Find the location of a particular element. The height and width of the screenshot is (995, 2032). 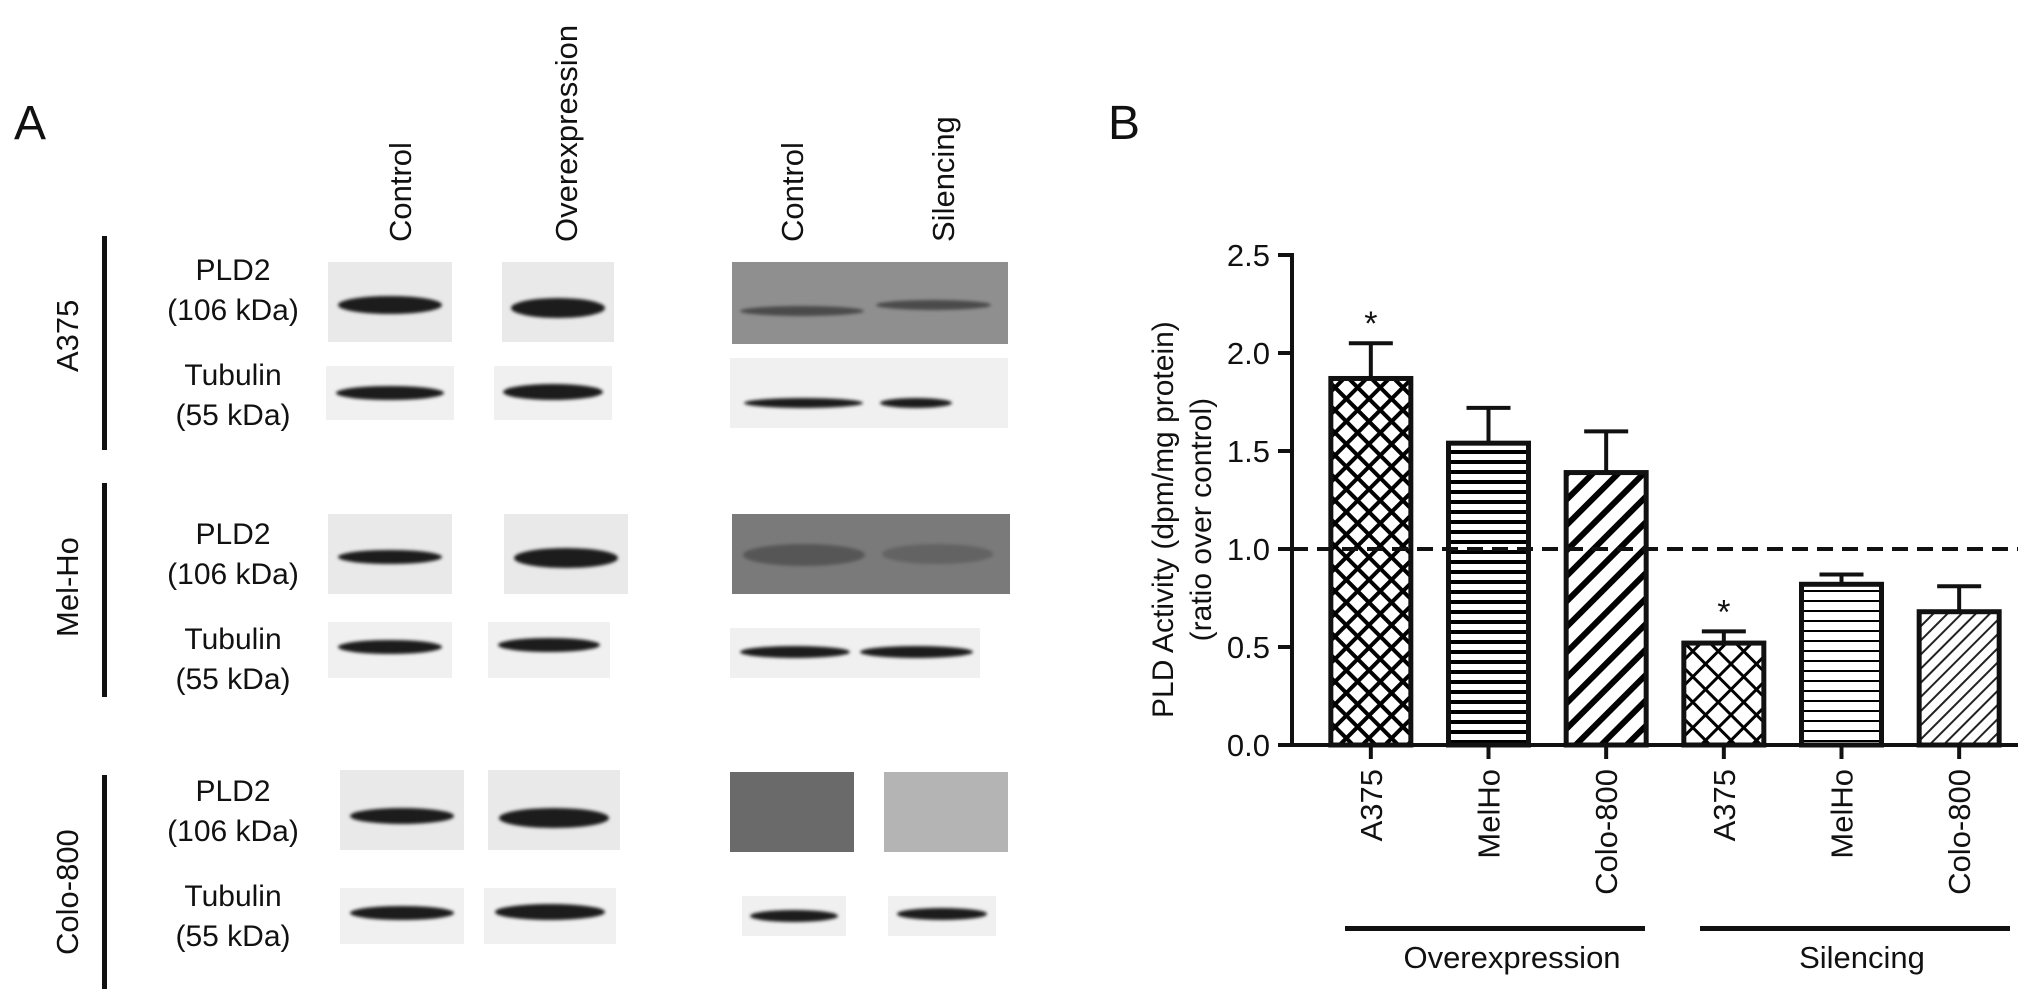

y-tick-label: 2.5 is located at coordinates (1248, 255).